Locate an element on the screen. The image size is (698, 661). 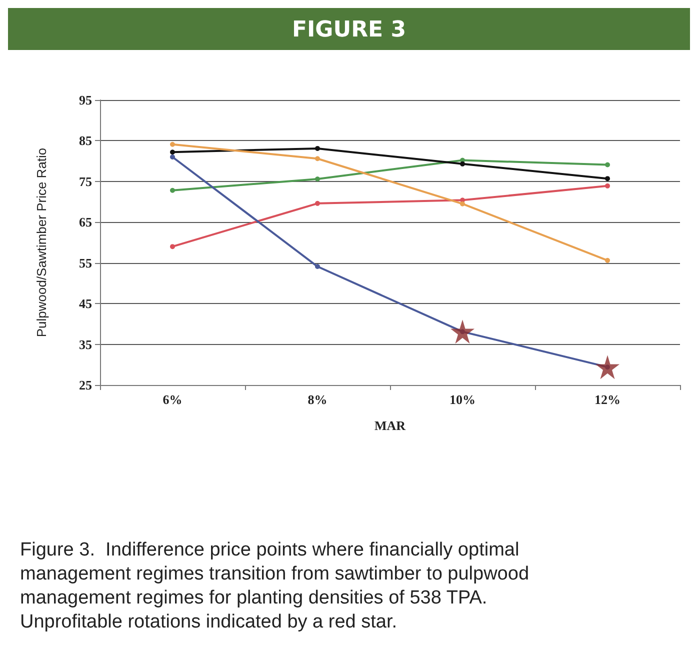
x-tick-label: 12% is located at coordinates (607, 399).